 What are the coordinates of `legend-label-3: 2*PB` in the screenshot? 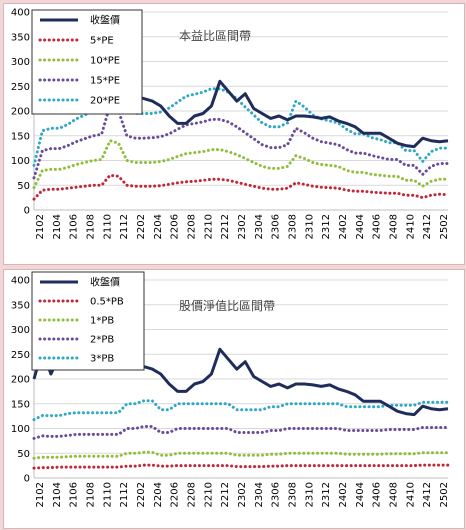 It's located at (102, 340).